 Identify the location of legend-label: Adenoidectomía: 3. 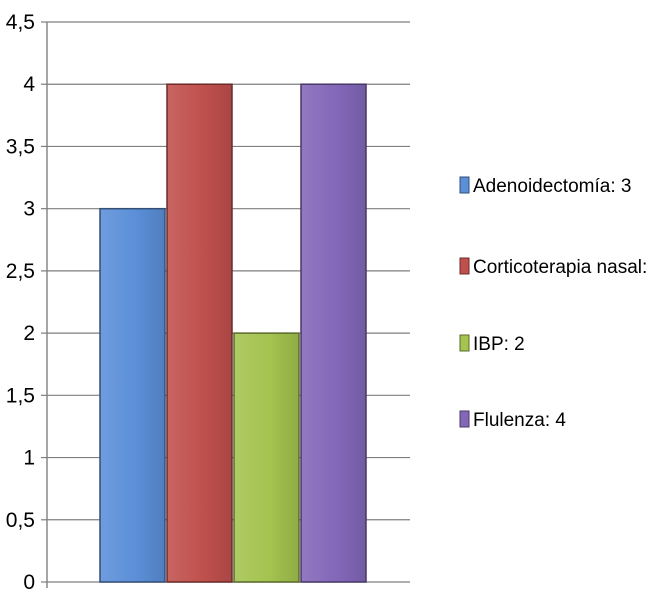
(552, 186).